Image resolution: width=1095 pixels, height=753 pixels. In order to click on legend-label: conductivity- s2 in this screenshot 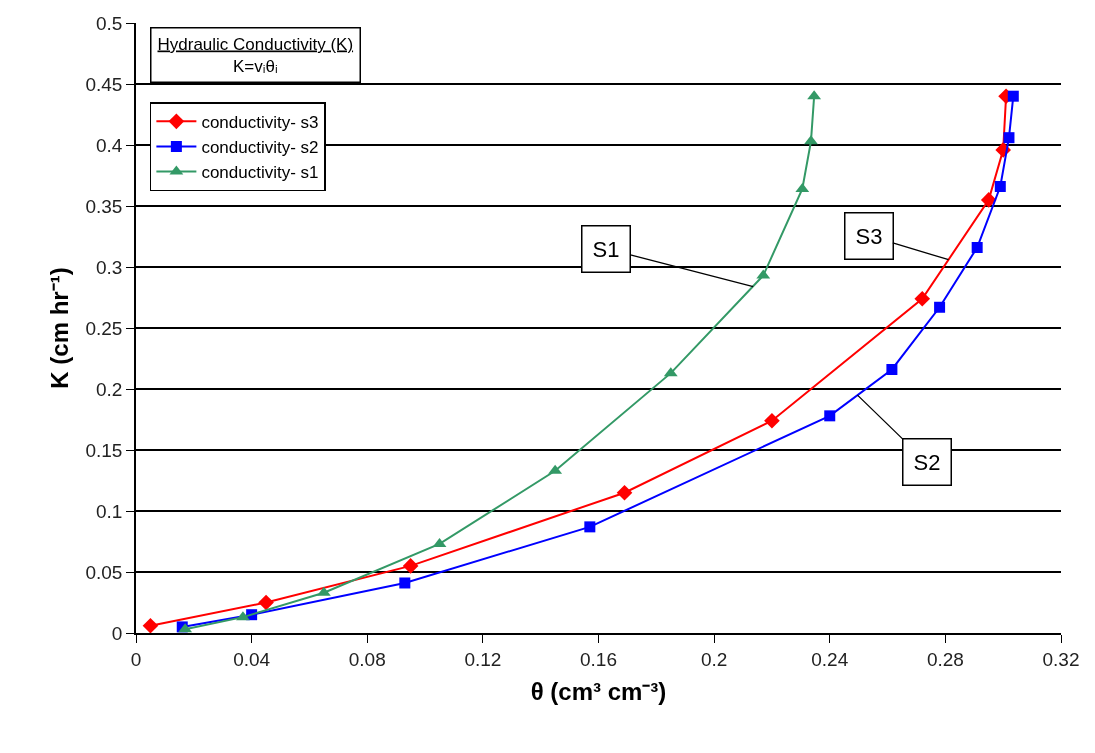, I will do `click(260, 148)`.